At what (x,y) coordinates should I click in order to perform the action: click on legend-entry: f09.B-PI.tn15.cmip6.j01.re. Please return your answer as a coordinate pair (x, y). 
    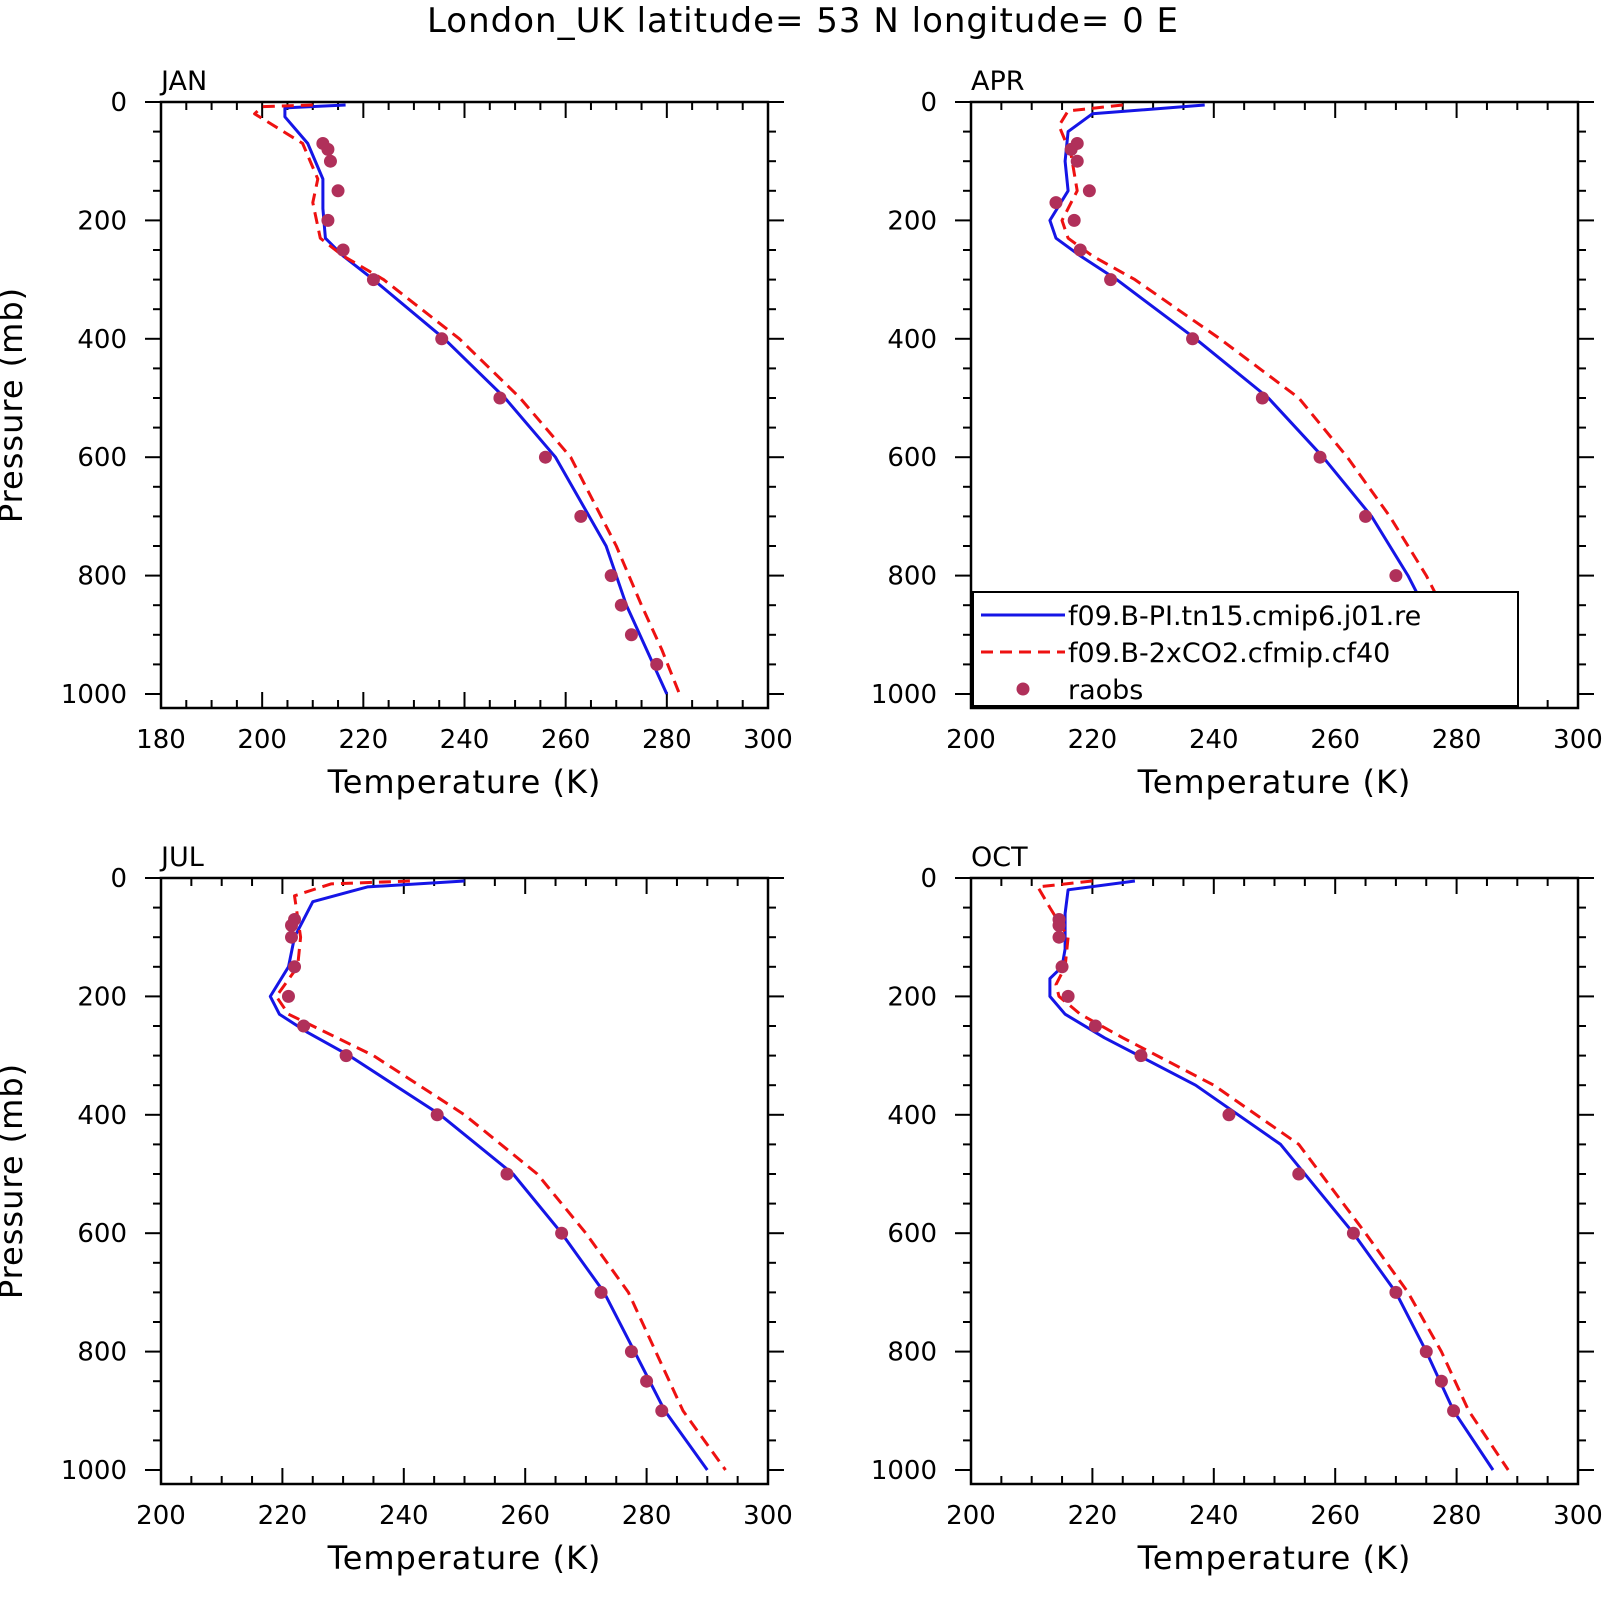
    Looking at the image, I should click on (1244, 616).